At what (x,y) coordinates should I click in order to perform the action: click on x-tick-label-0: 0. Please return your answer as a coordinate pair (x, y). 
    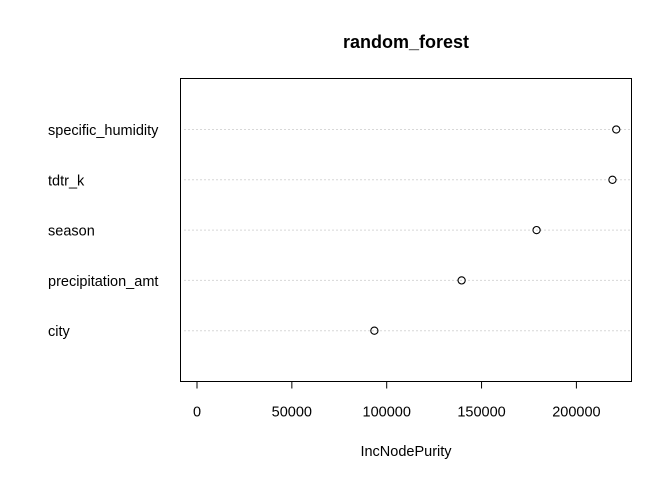
    Looking at the image, I should click on (197, 413).